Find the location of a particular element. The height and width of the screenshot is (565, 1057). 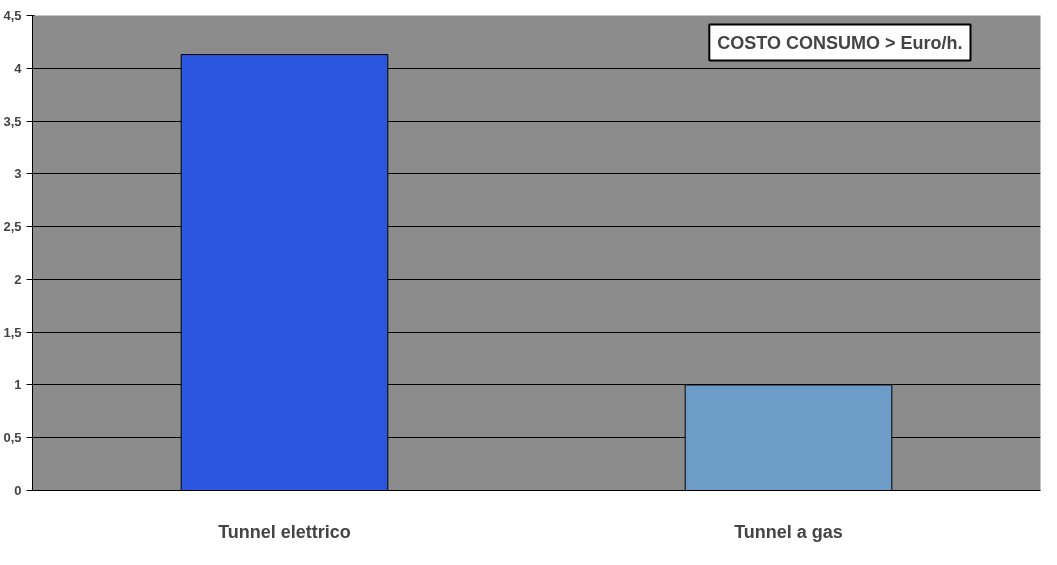

x-tick-label: Tunnel a gas is located at coordinates (788, 531).